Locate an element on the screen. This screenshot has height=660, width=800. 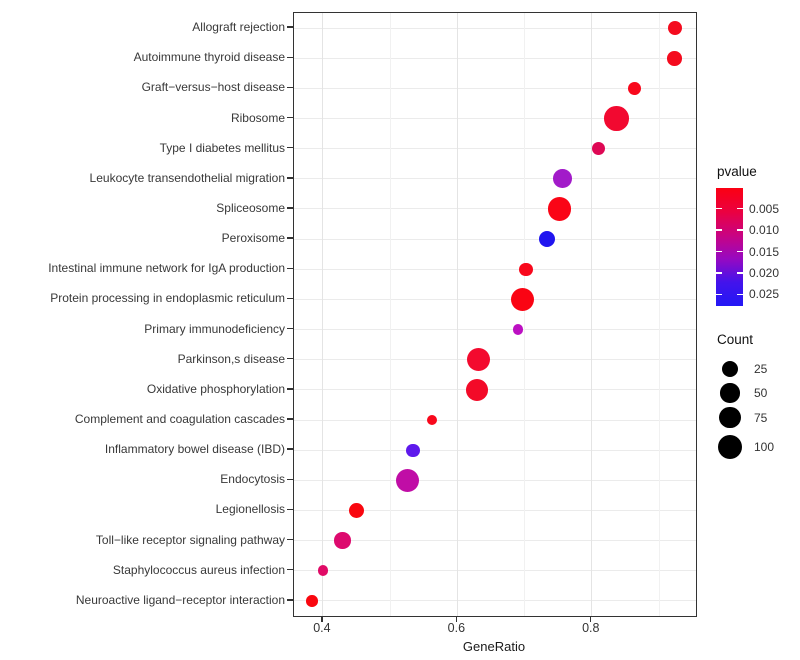
y-axis-label: Spliceosome is located at coordinates (250, 207).